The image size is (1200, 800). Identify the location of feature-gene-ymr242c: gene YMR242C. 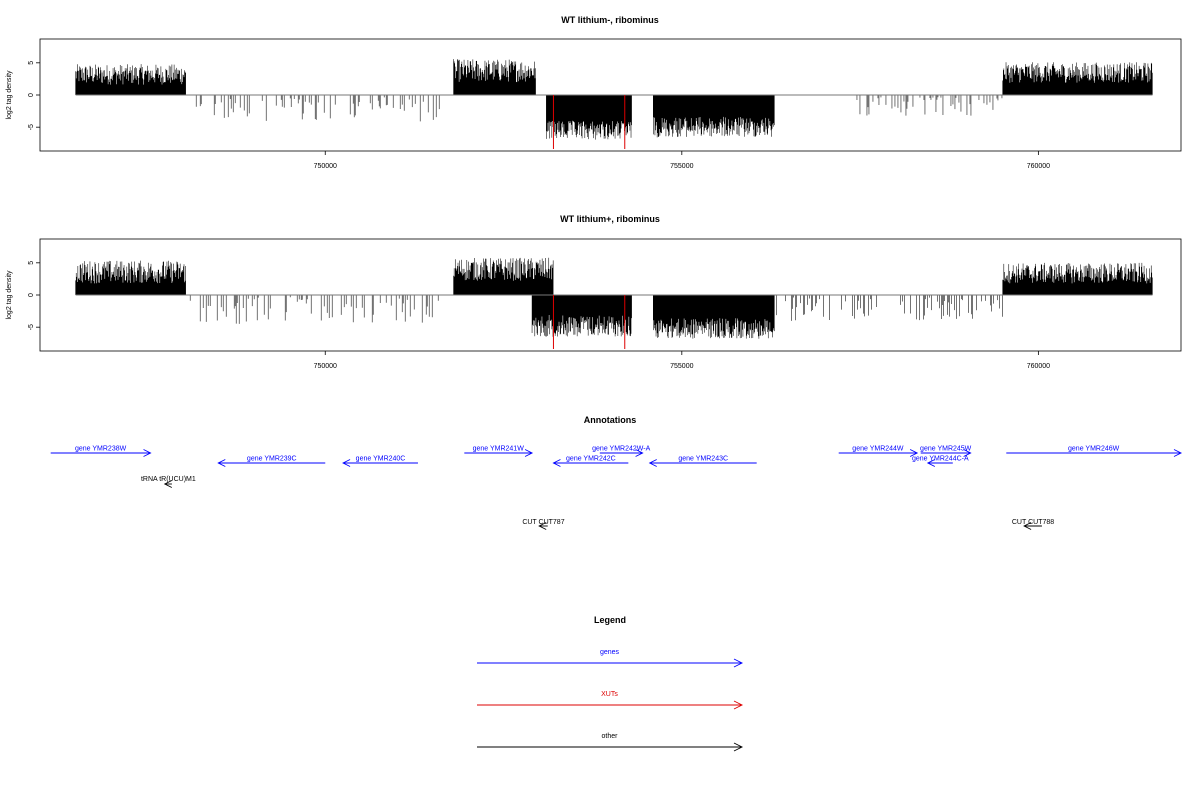
(590, 461).